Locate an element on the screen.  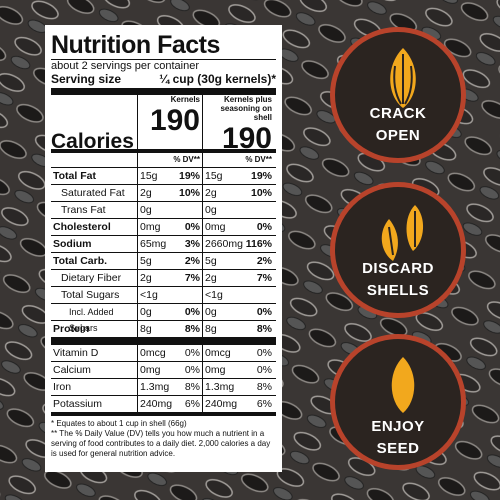
daily-value: 3% is located at coordinates (192, 244).